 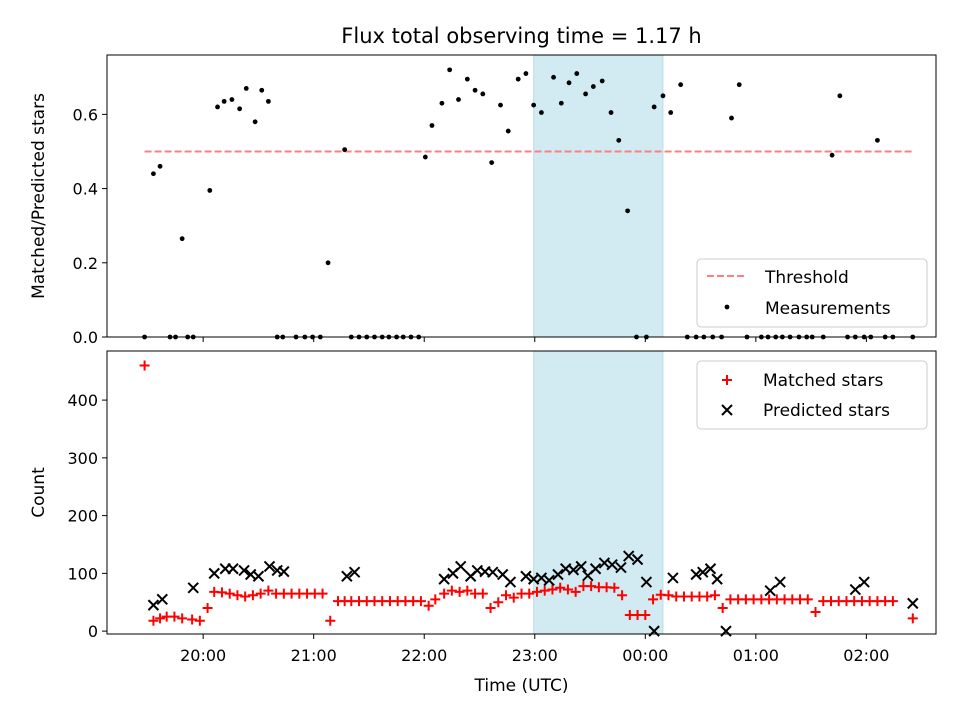 I want to click on x-tick-label: 21:00, so click(x=314, y=655).